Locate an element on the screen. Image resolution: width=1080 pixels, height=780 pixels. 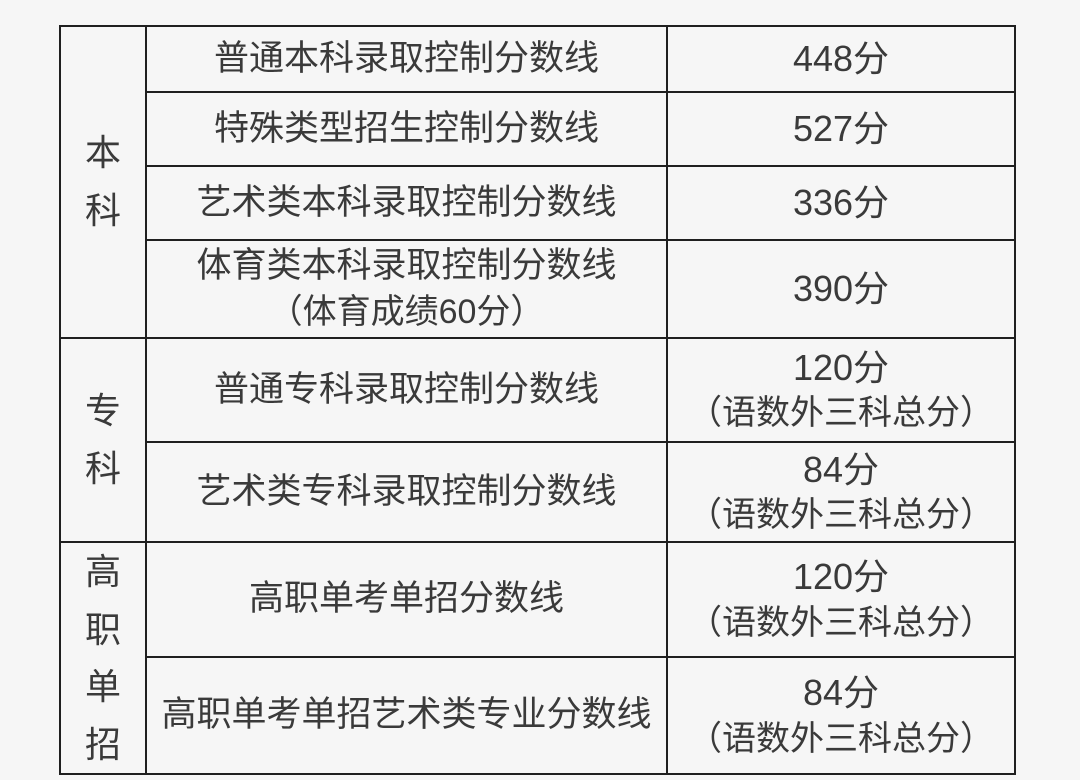
score-line-label-text: 体育类本科录取控制分数线 is located at coordinates (406, 266).